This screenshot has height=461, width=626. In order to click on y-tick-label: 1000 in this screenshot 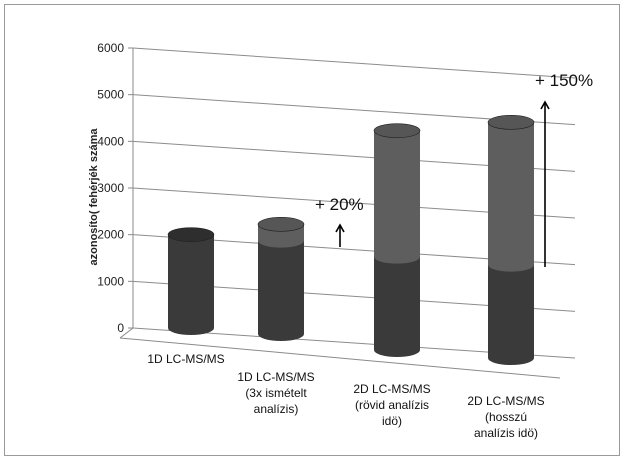, I will do `click(110, 281)`.